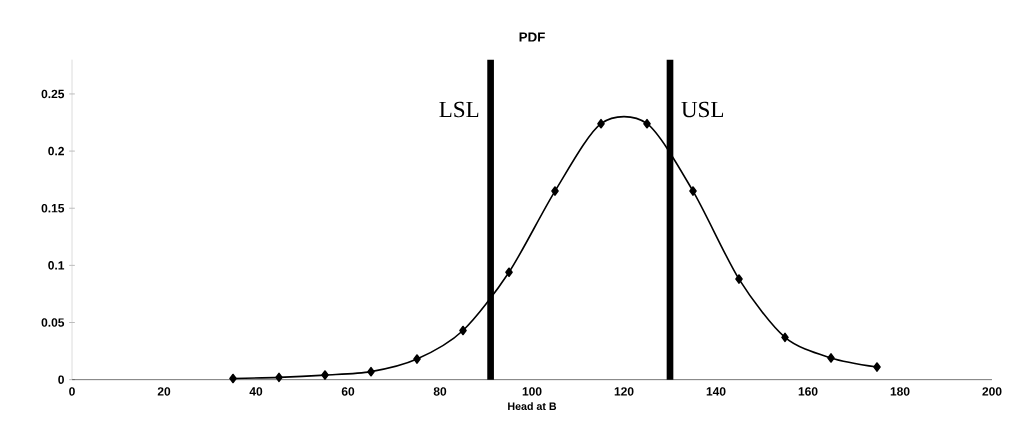 Image resolution: width=1018 pixels, height=445 pixels. Describe the element at coordinates (53, 94) in the screenshot. I see `y-tick-label: 0.25` at that location.